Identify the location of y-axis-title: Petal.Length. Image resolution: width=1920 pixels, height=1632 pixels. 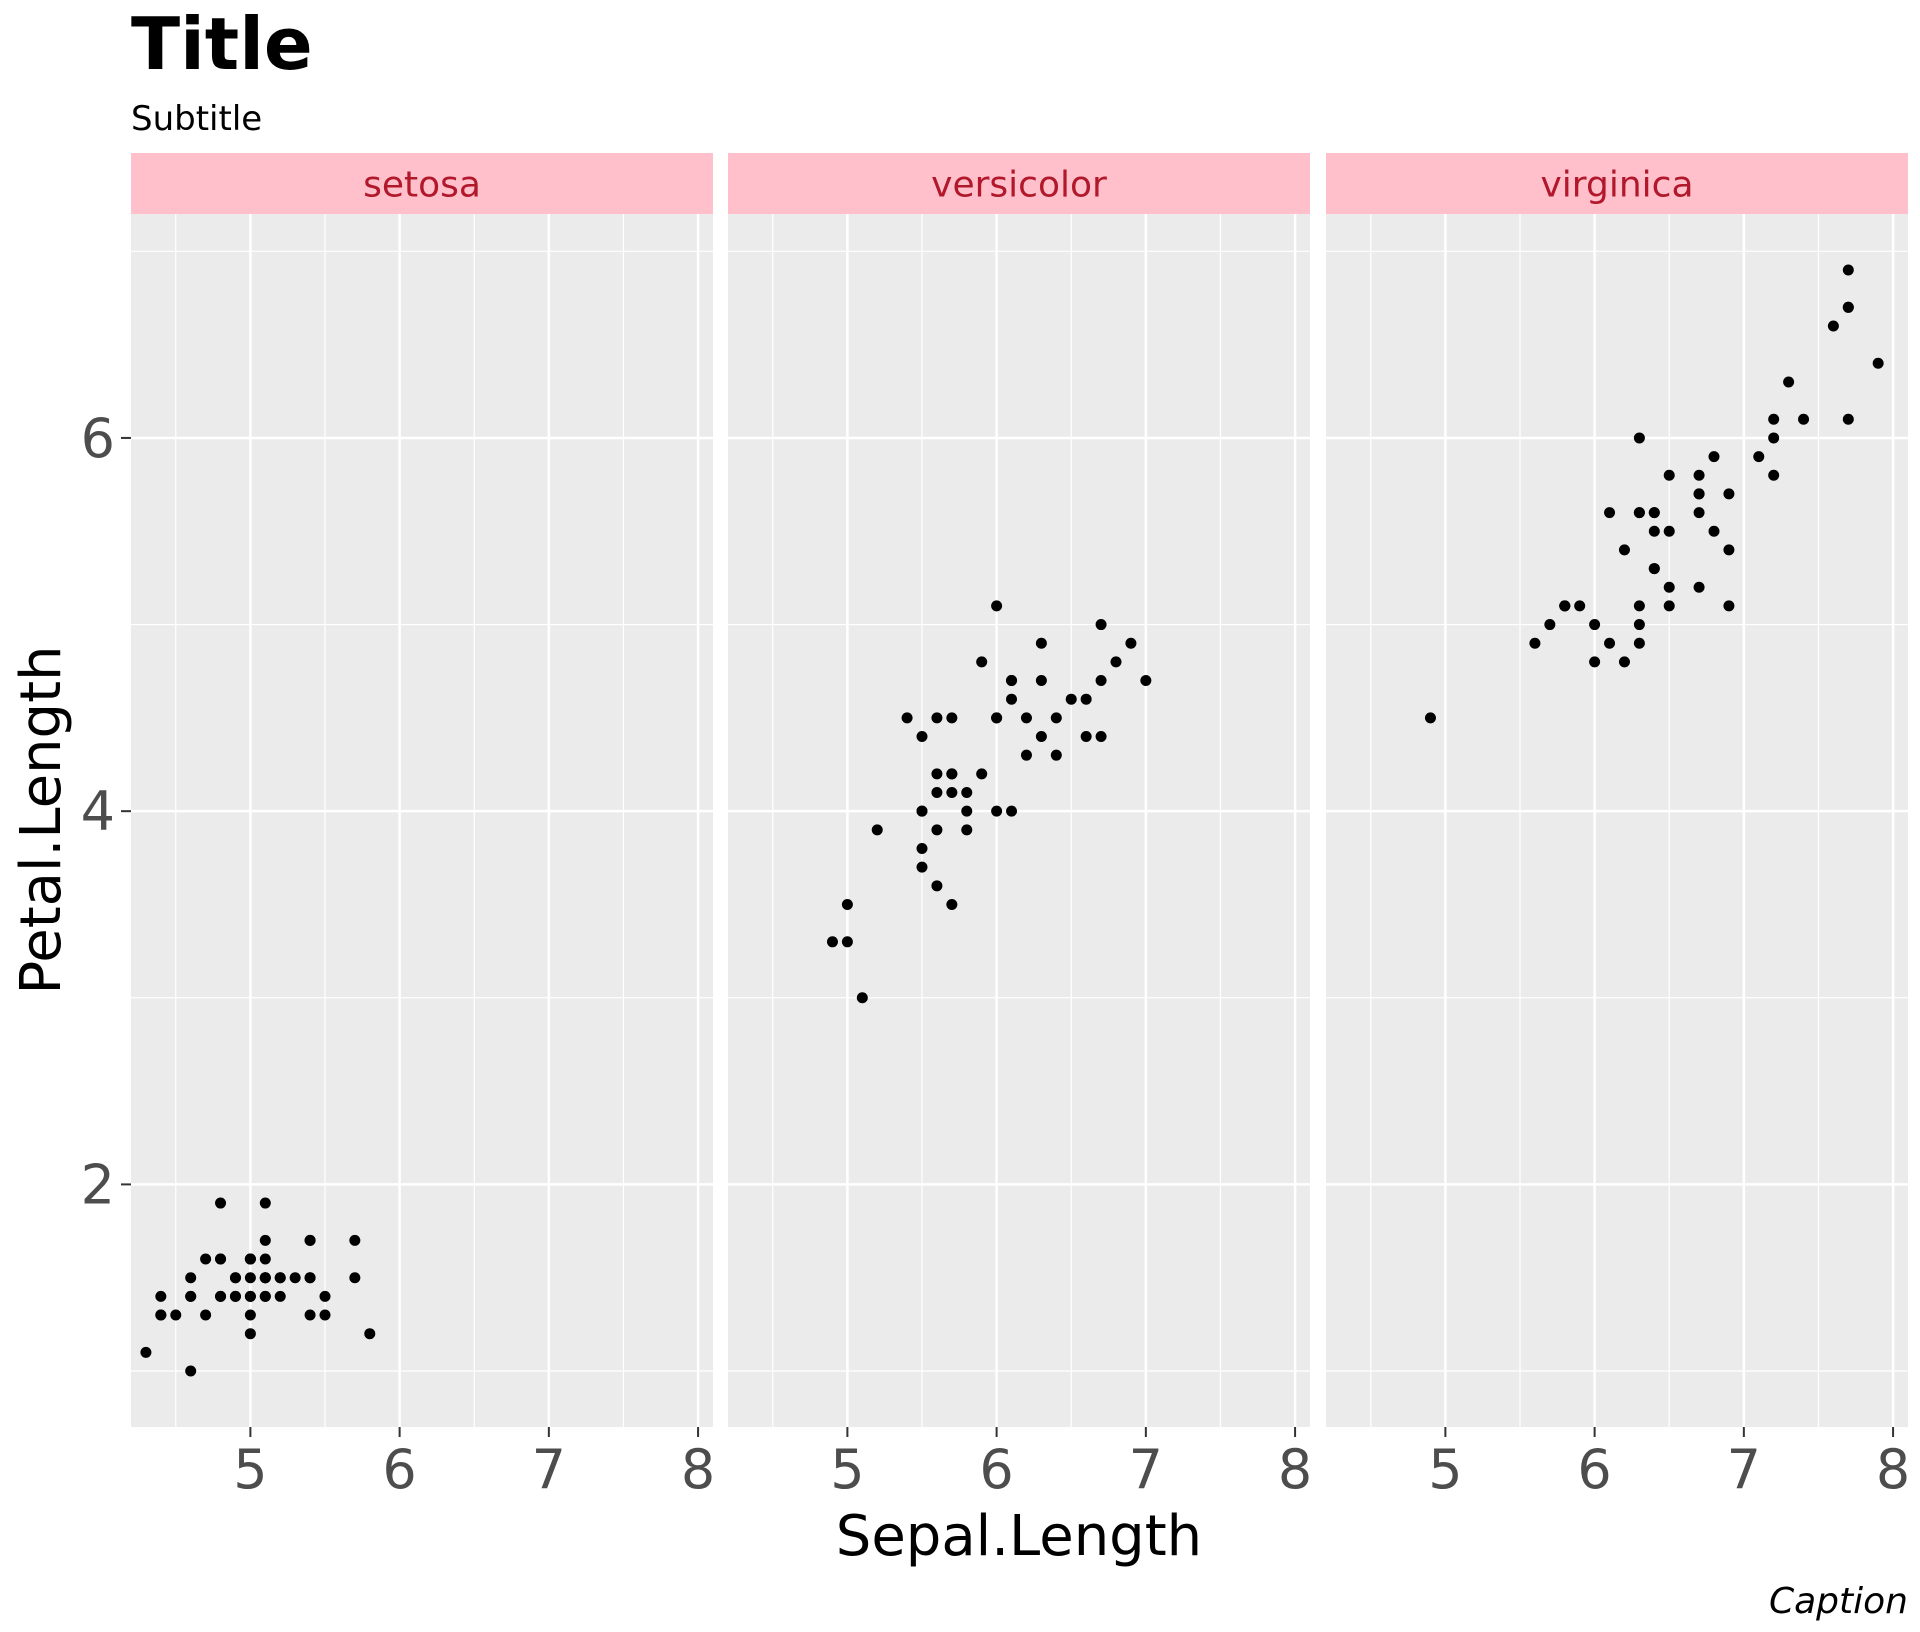
(41, 819).